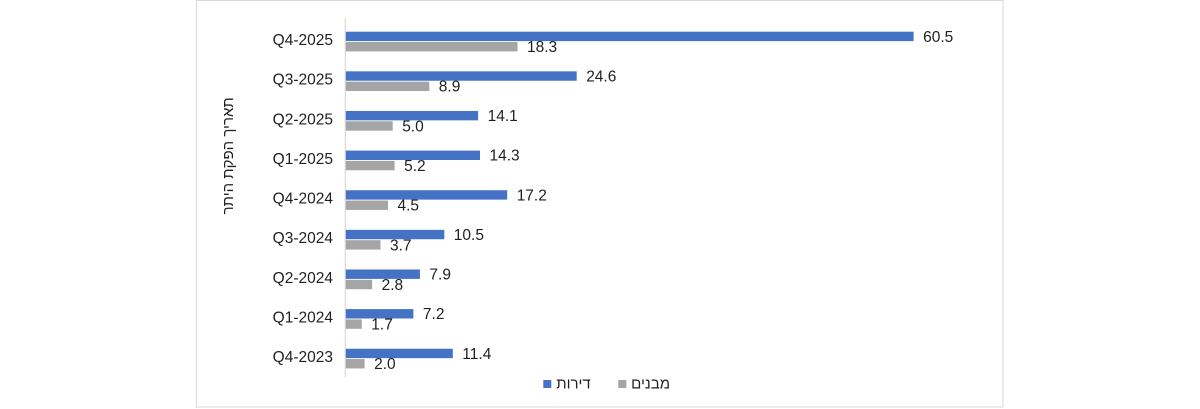 The height and width of the screenshot is (409, 1200). What do you see at coordinates (503, 116) in the screenshot?
I see `svg-text: 14.1` at bounding box center [503, 116].